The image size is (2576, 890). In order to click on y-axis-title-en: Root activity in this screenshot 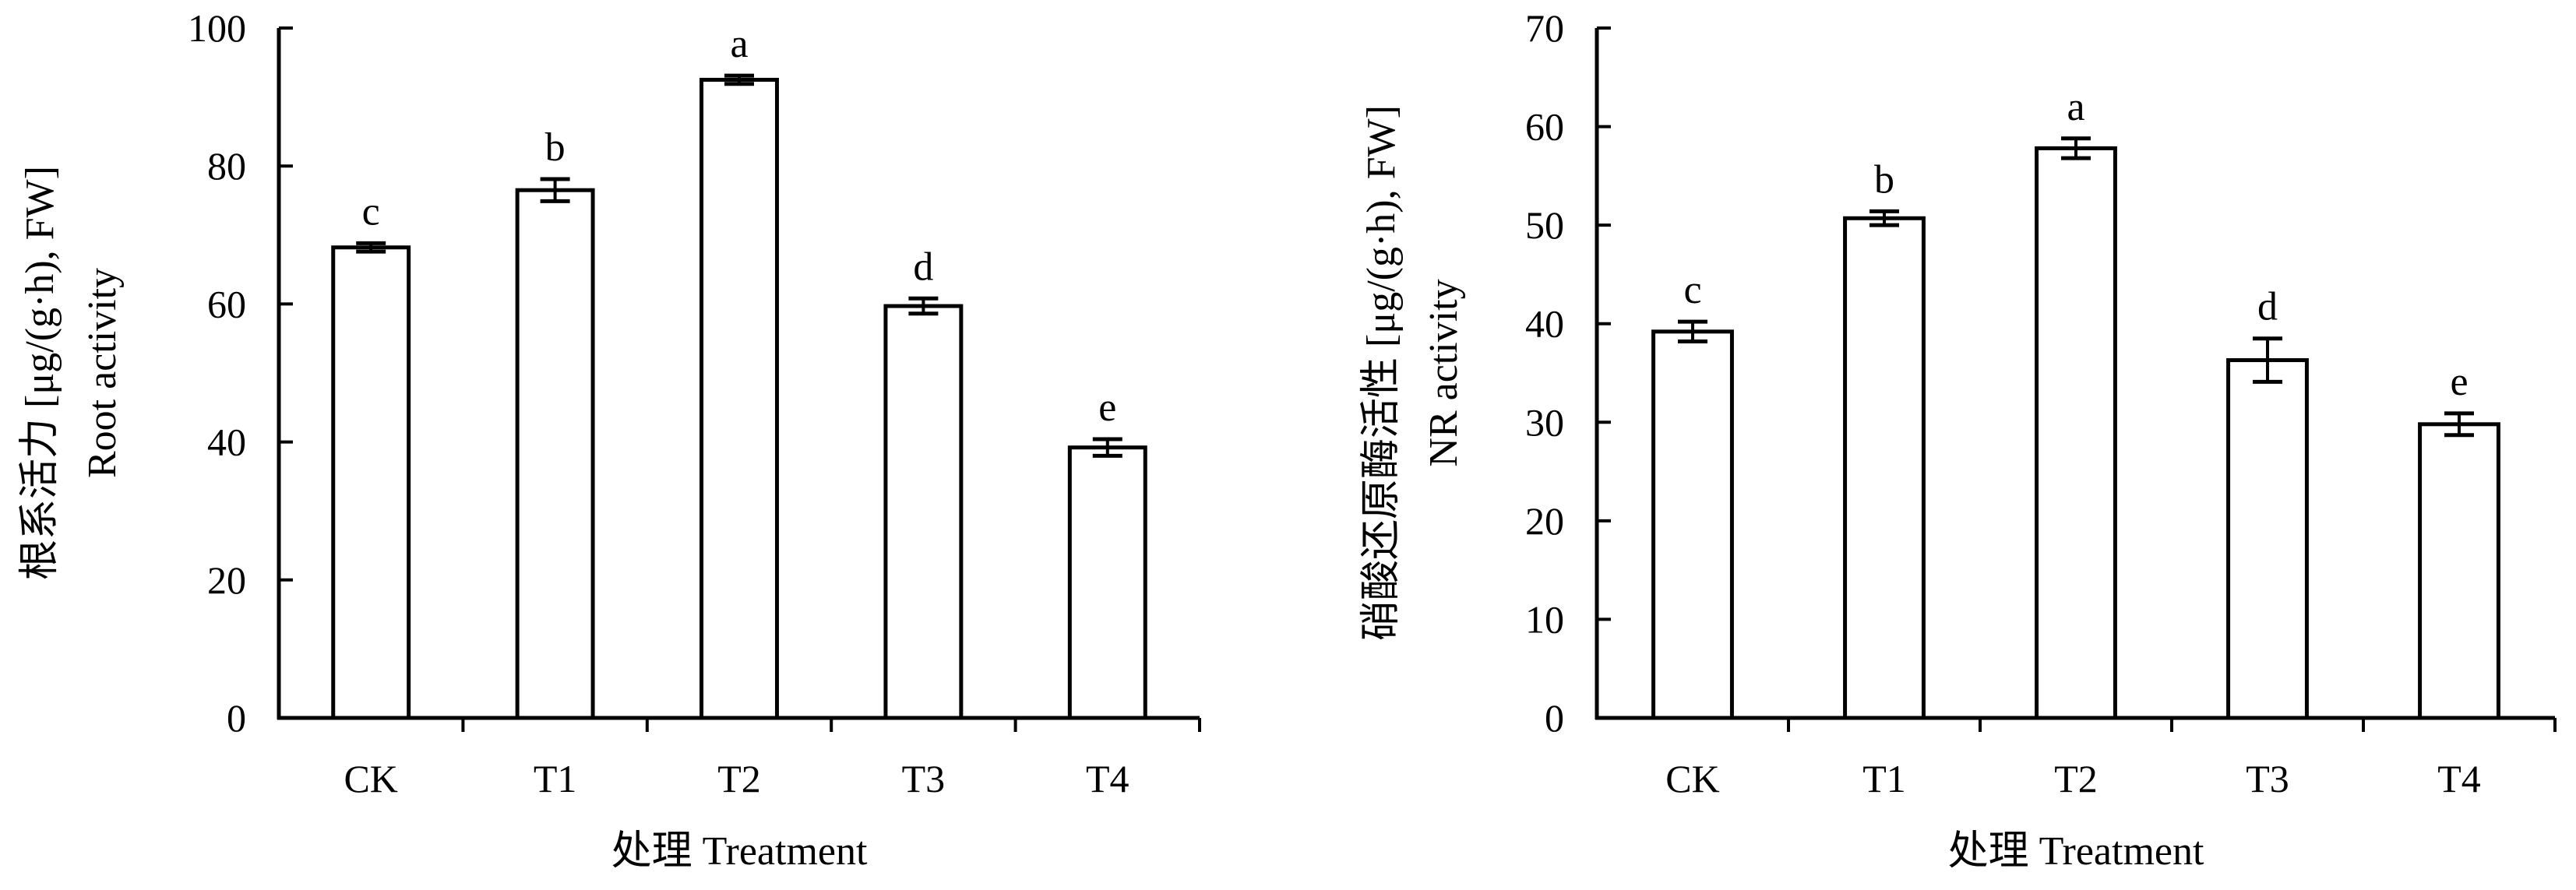, I will do `click(102, 373)`.